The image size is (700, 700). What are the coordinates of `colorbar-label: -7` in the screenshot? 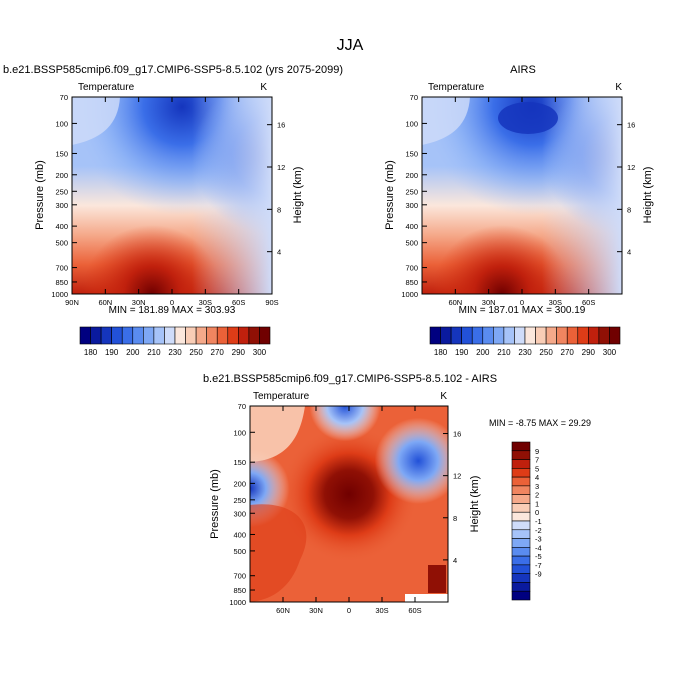 It's located at (538, 565).